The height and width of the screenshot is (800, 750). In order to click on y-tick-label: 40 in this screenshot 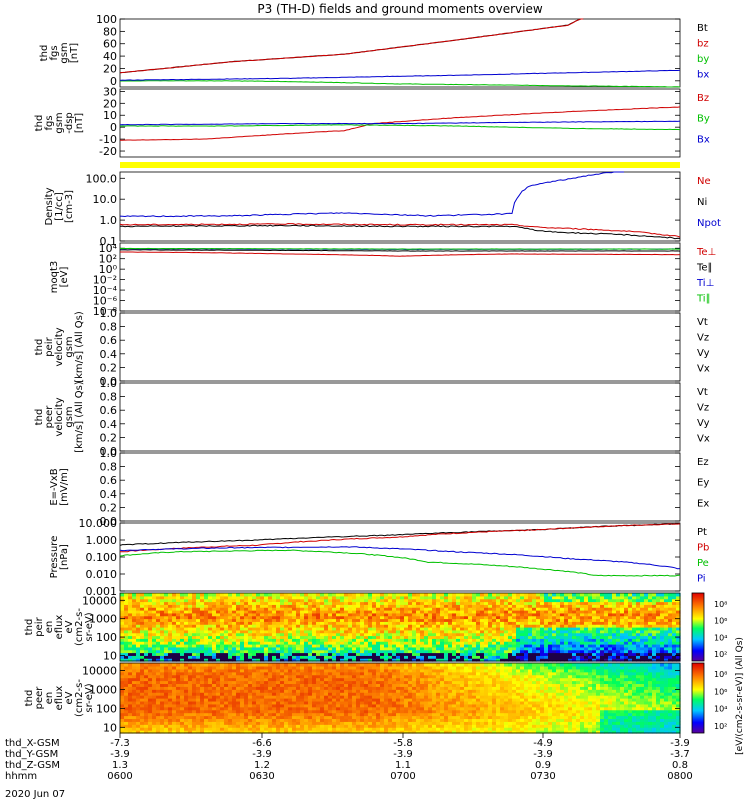, I will do `click(110, 56)`.